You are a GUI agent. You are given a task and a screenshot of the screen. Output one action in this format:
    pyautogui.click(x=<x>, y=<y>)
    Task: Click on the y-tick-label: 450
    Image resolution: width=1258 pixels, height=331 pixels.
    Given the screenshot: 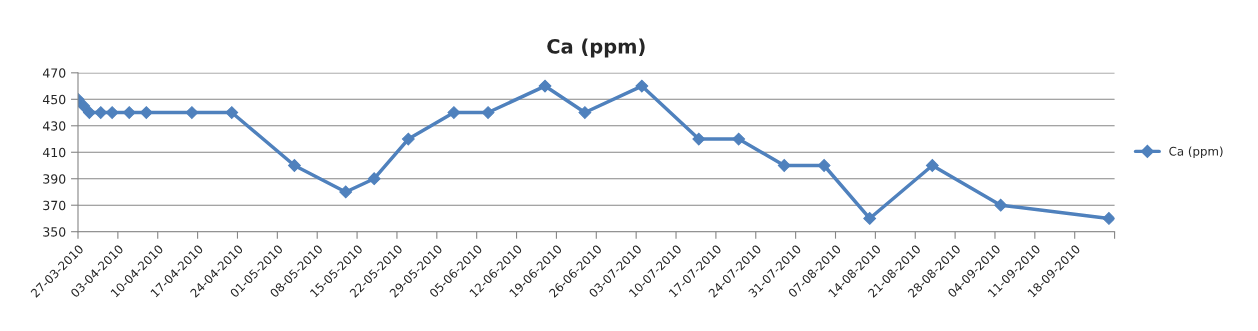 What is the action you would take?
    pyautogui.click(x=54, y=99)
    